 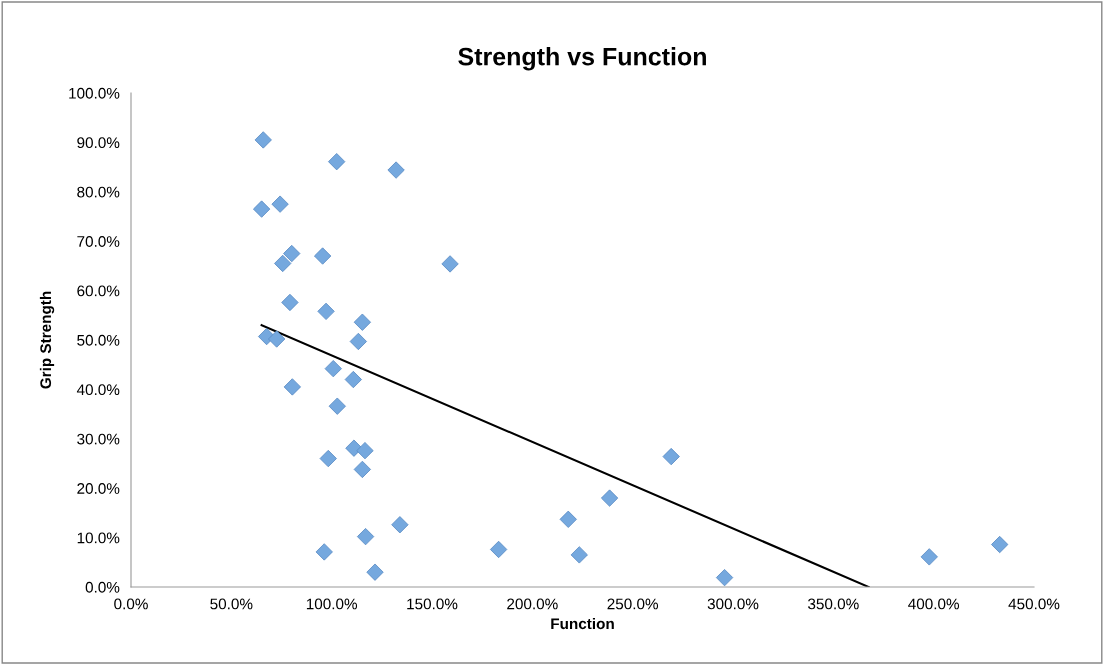 I want to click on y-tick-label: 100.0%, so click(x=94, y=93).